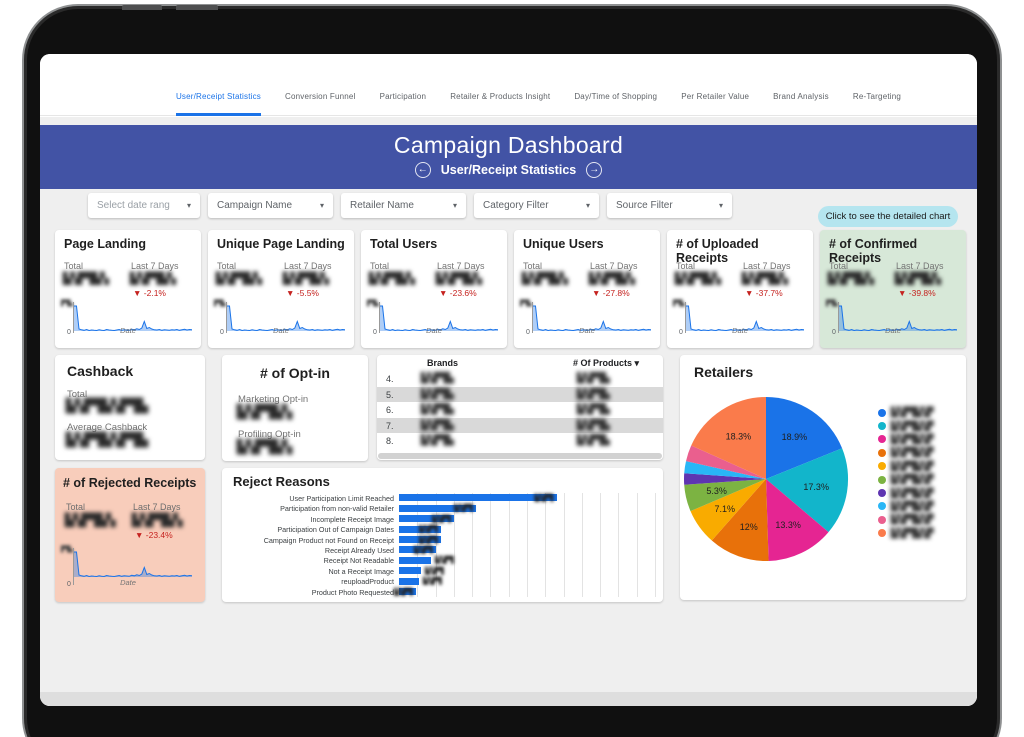 The width and height of the screenshot is (1024, 737). What do you see at coordinates (337, 509) in the screenshot?
I see `bar-category-label: Participation from non-valid Retailer` at bounding box center [337, 509].